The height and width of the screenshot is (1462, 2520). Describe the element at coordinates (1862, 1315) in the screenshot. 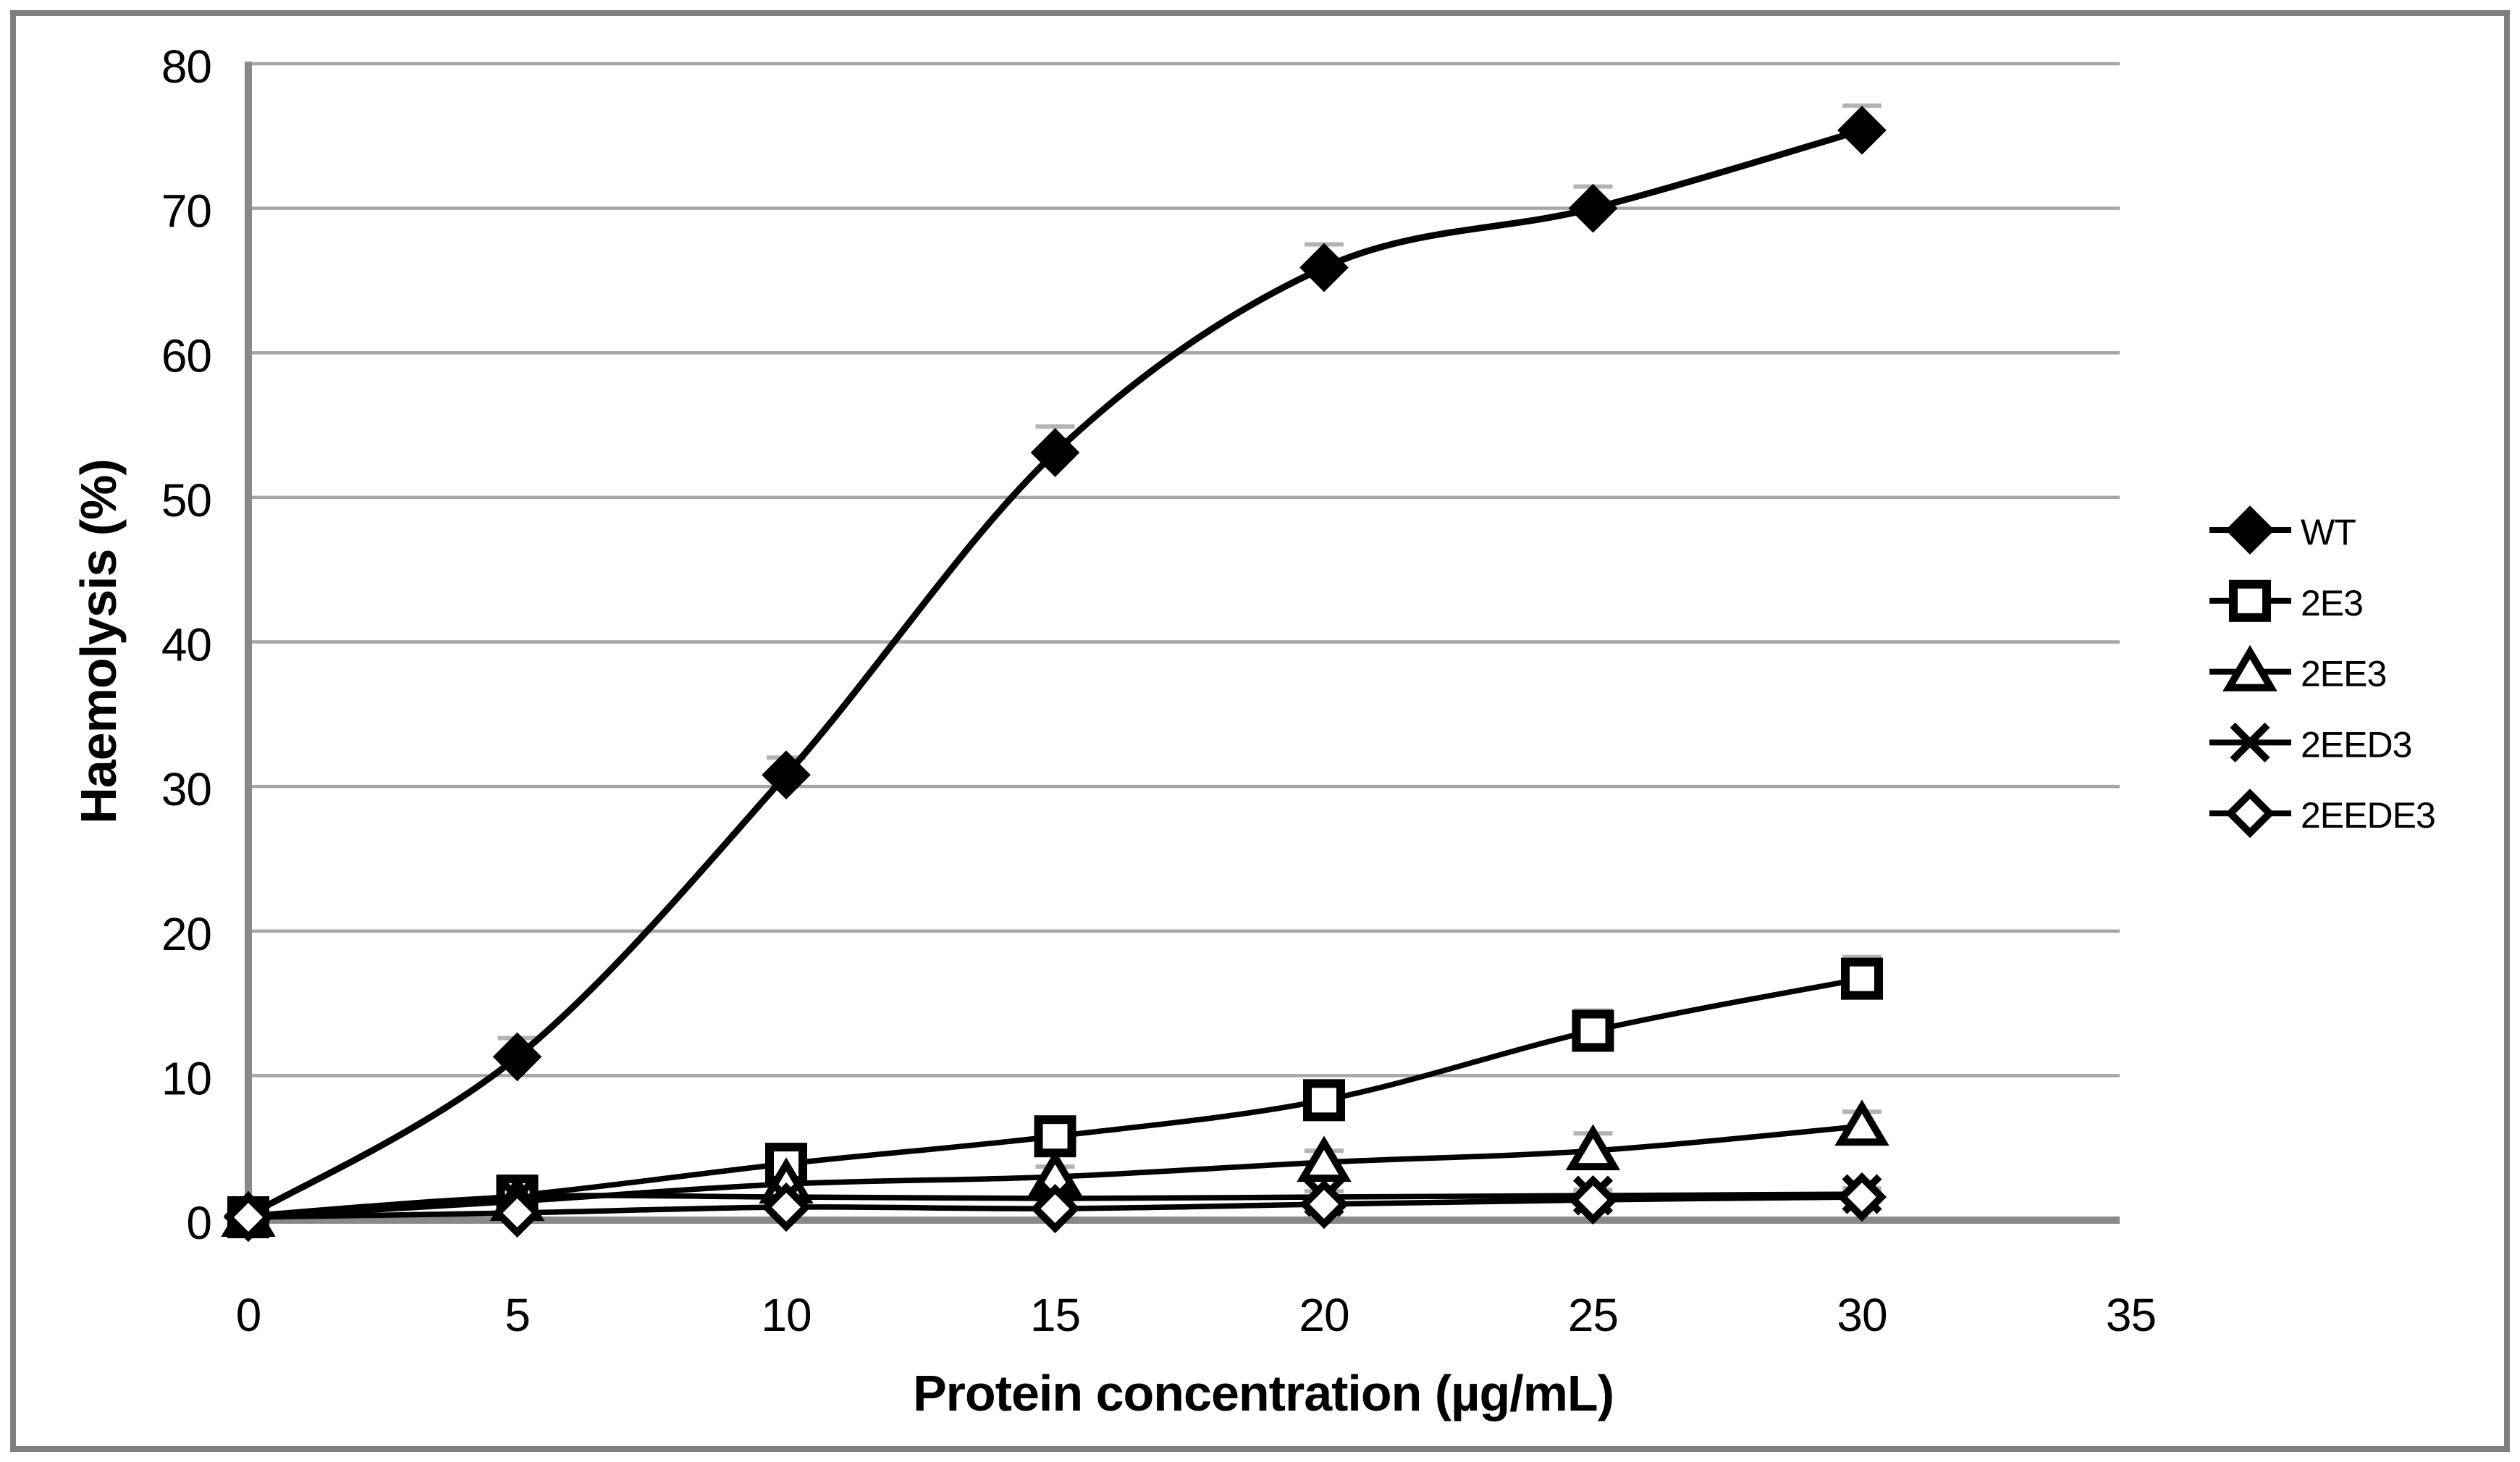

I see `x-tick-label-30: 30` at that location.